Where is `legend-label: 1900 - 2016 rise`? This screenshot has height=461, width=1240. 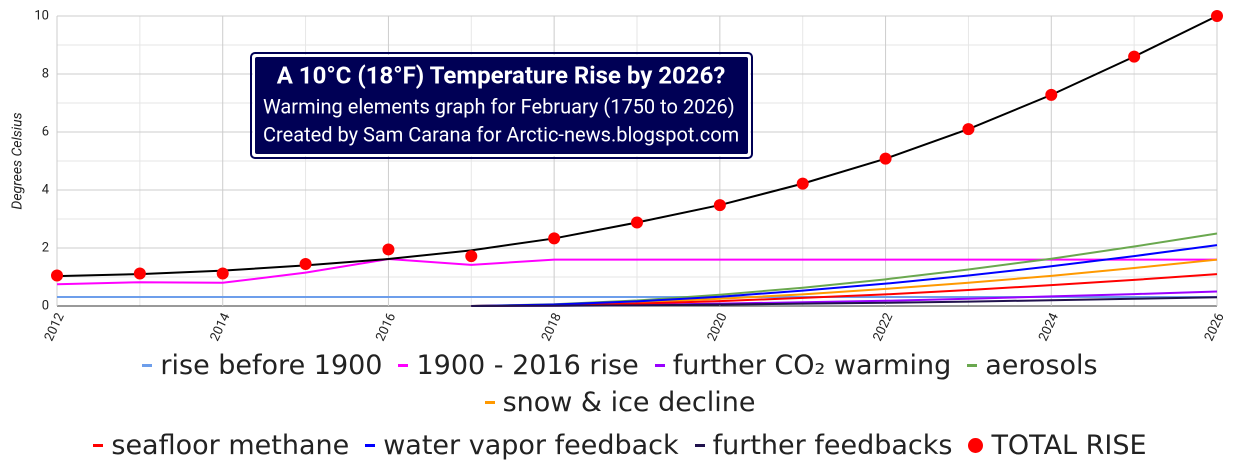
legend-label: 1900 - 2016 rise is located at coordinates (527, 365).